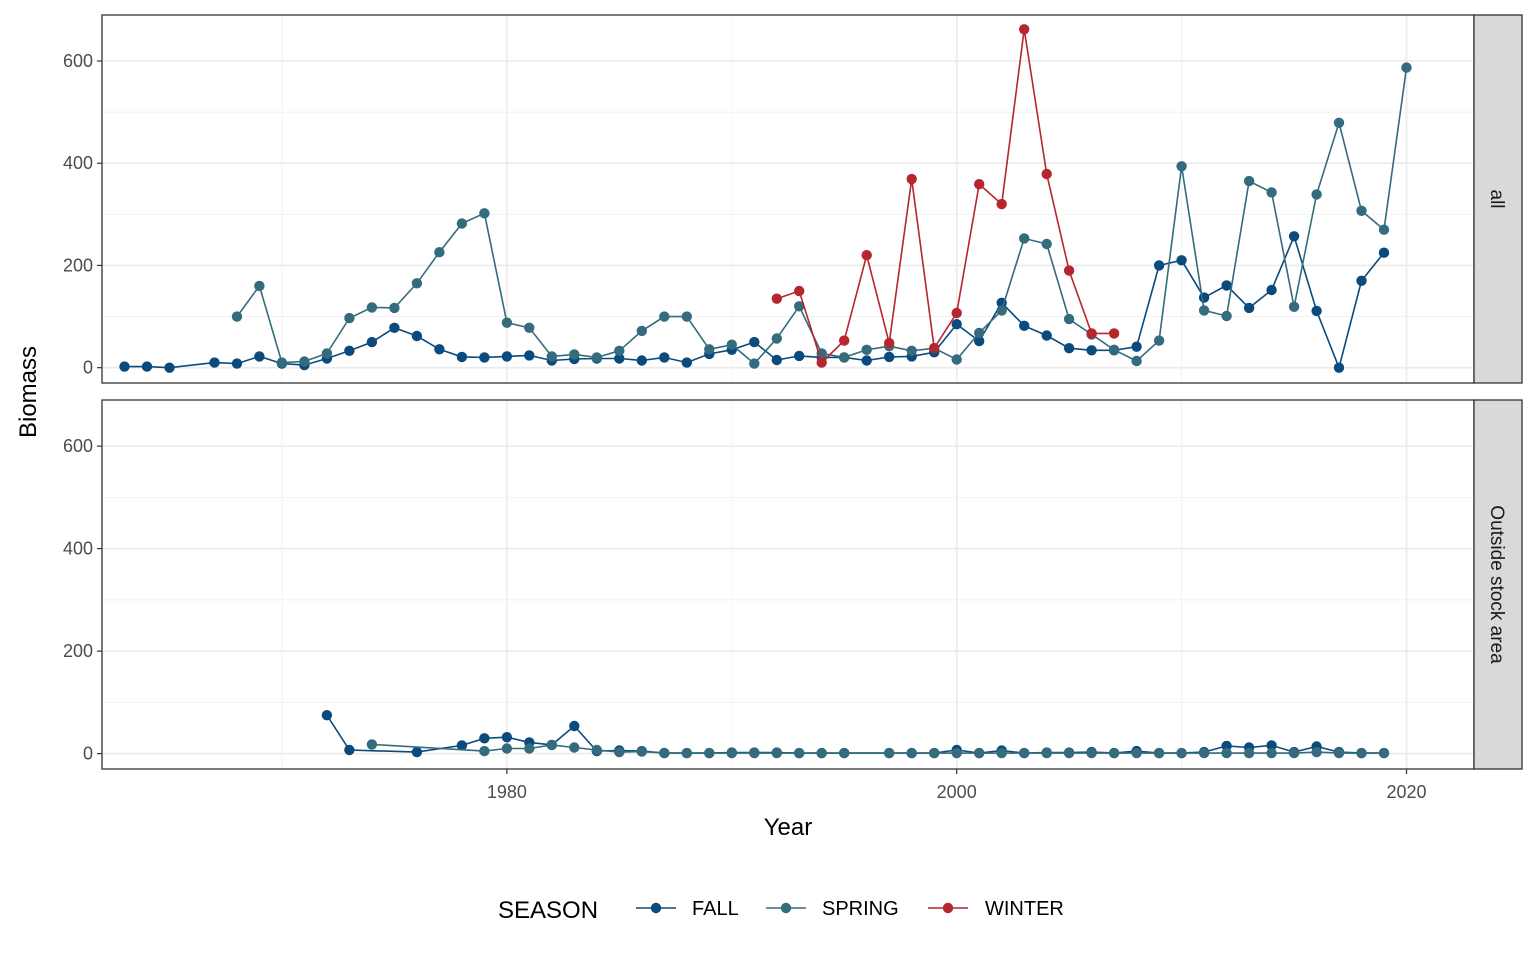 The height and width of the screenshot is (960, 1536). Describe the element at coordinates (507, 792) in the screenshot. I see `x-tick-label: 1980` at that location.